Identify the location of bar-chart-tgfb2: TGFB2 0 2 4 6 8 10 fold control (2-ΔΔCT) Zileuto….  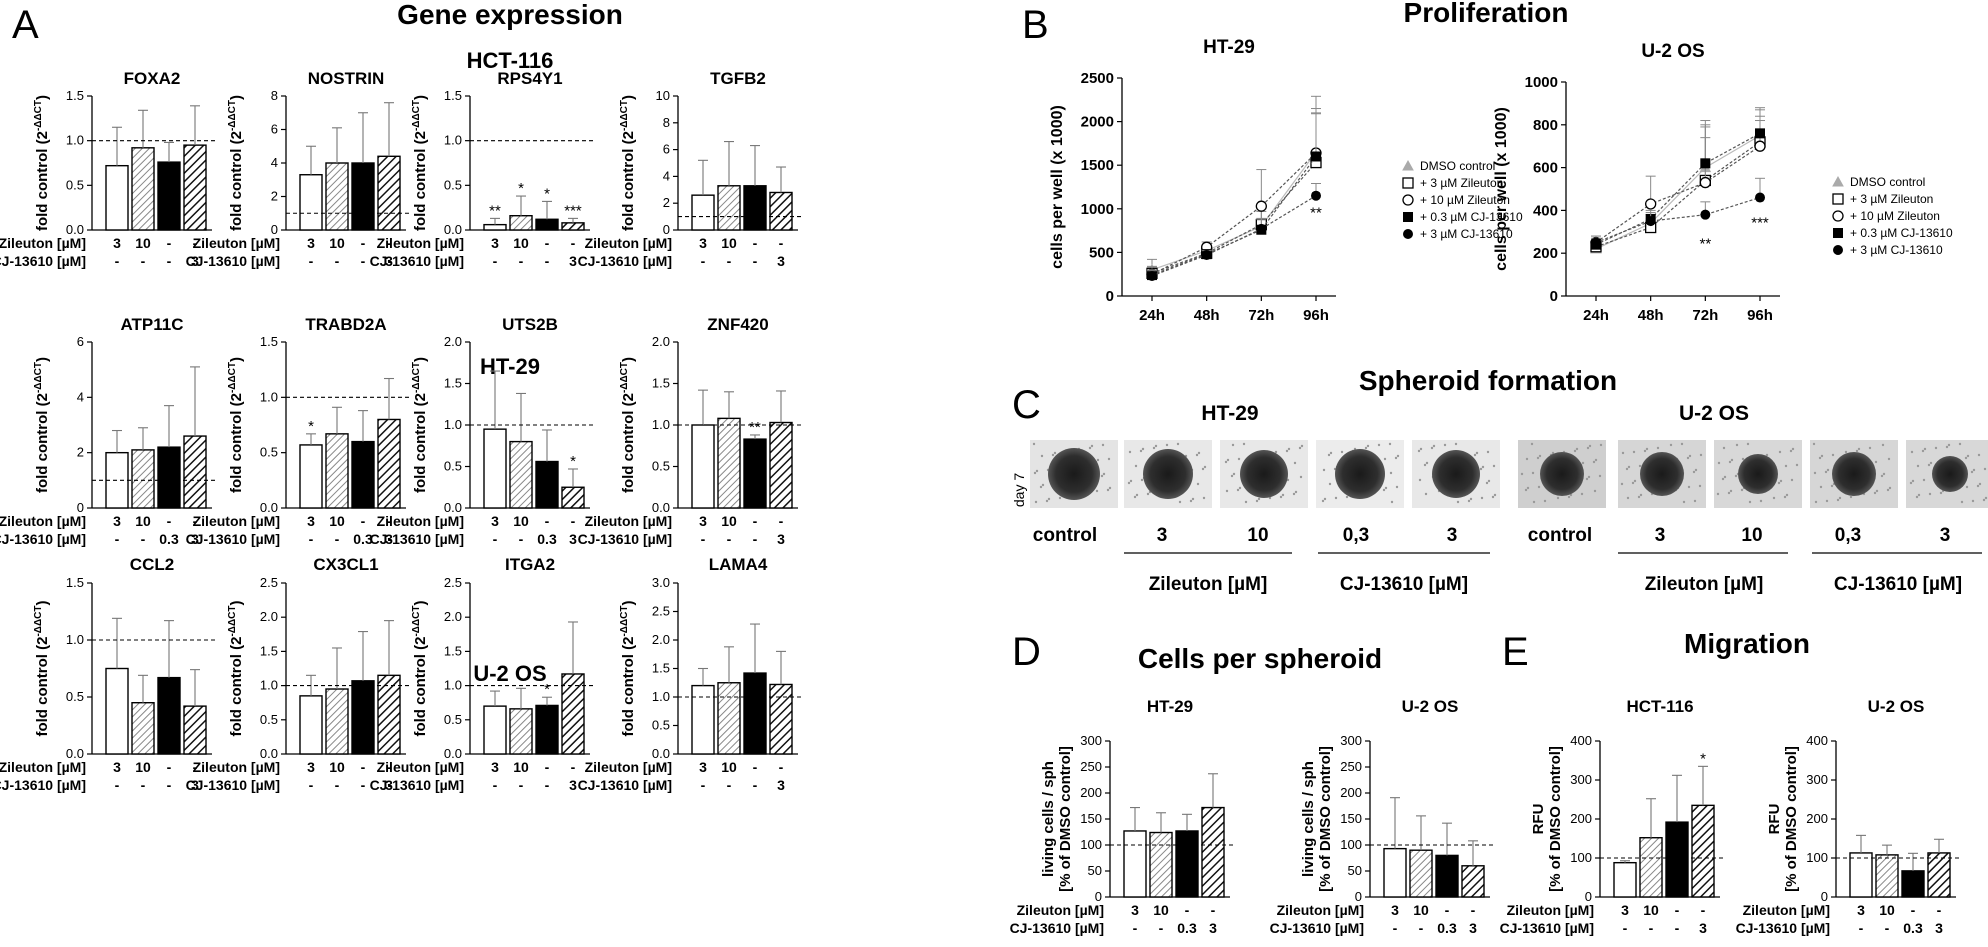
(691, 169).